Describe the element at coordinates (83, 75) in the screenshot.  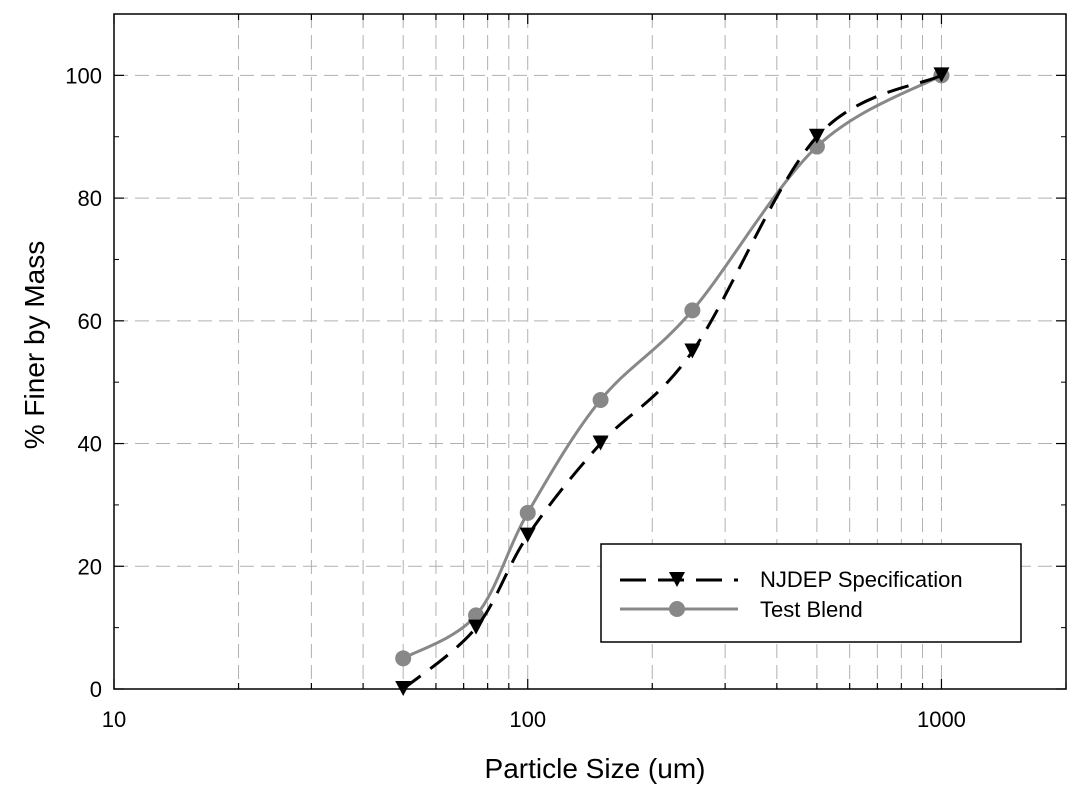
I see `y-tick-label: 100` at that location.